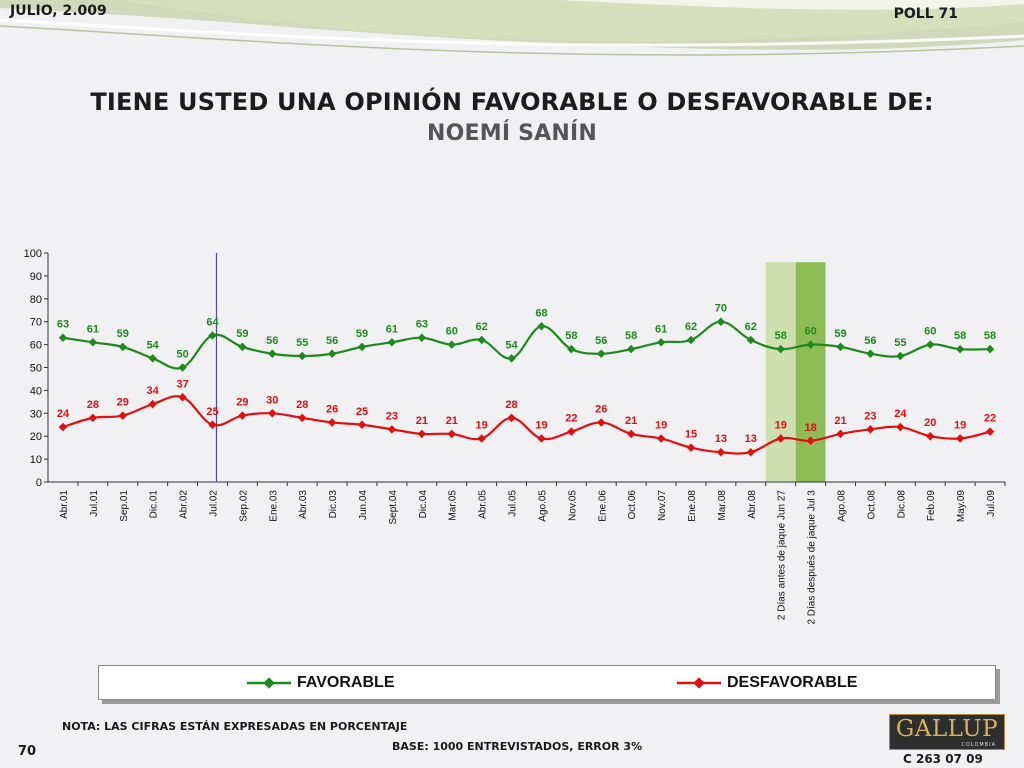 Image resolution: width=1024 pixels, height=768 pixels. What do you see at coordinates (542, 506) in the screenshot?
I see `x-tick-label: Ago.05` at bounding box center [542, 506].